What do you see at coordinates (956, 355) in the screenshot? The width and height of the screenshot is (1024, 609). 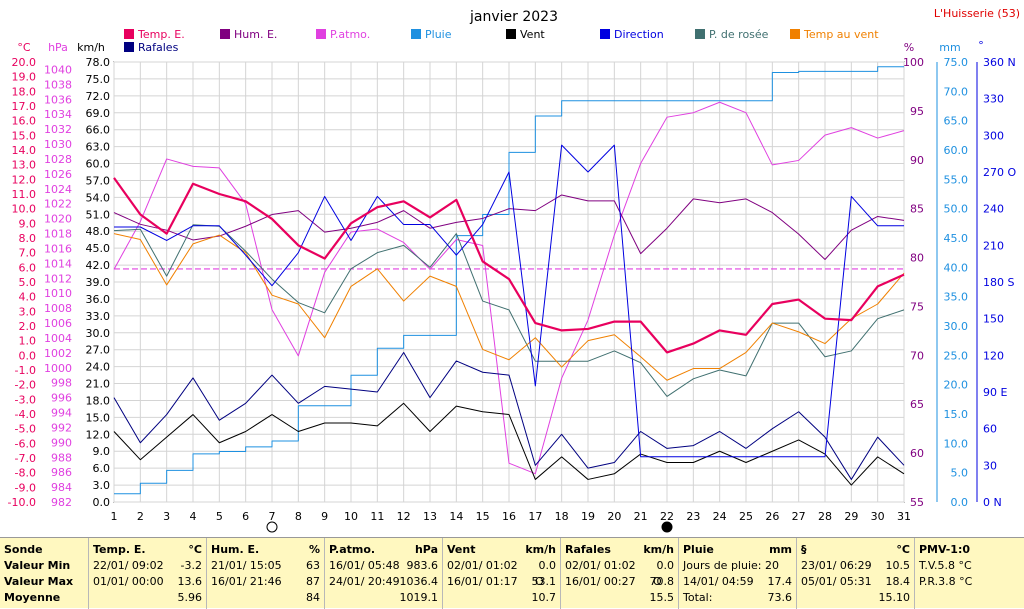 I see `rain-tick-label: 25.0` at bounding box center [956, 355].